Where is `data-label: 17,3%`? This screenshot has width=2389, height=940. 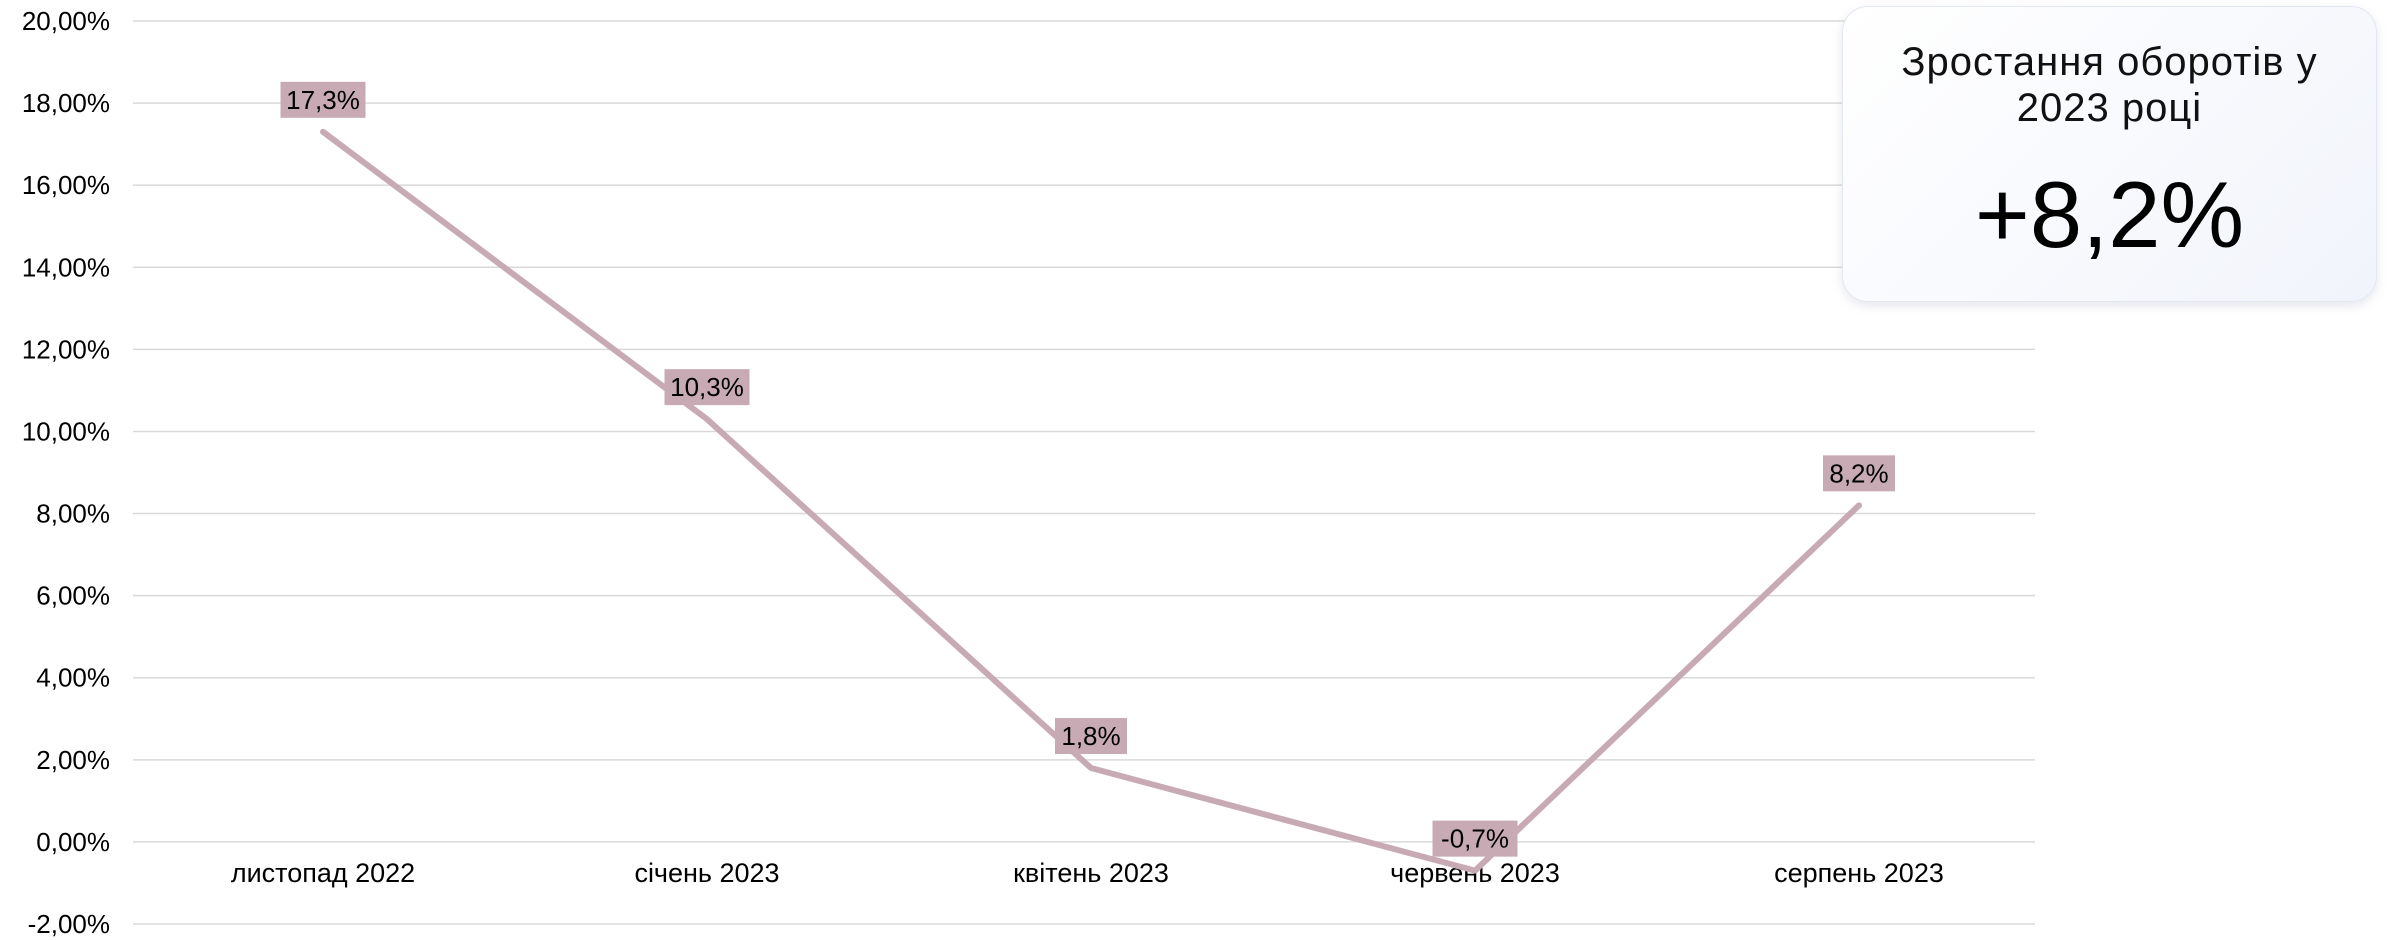
data-label: 17,3% is located at coordinates (323, 100).